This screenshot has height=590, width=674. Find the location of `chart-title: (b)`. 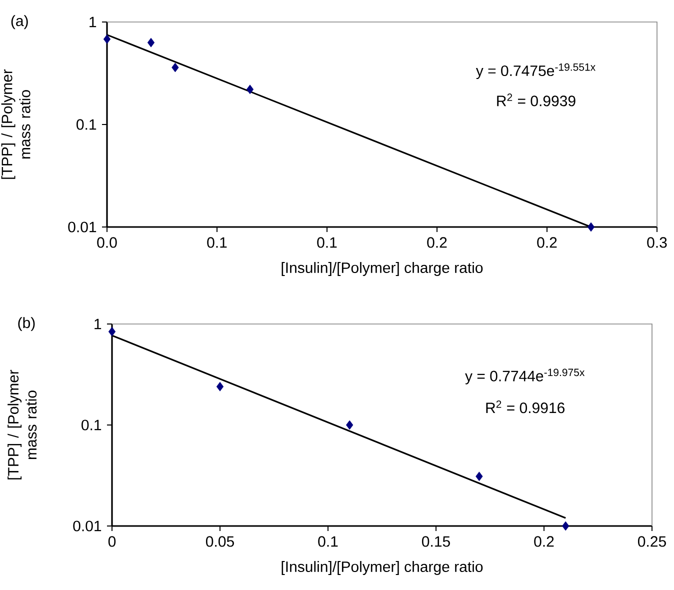

chart-title: (b) is located at coordinates (26, 324).